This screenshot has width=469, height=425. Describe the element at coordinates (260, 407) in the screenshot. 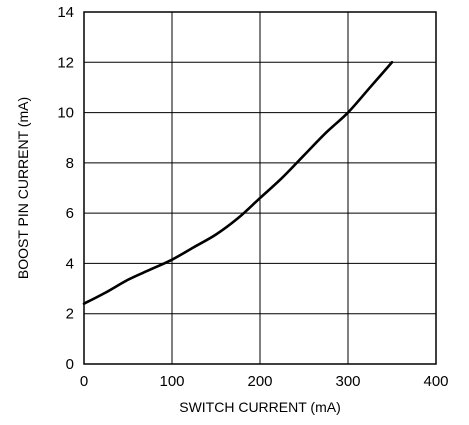

I see `x-axis-label: SWITCH CURRENT (mA)` at that location.